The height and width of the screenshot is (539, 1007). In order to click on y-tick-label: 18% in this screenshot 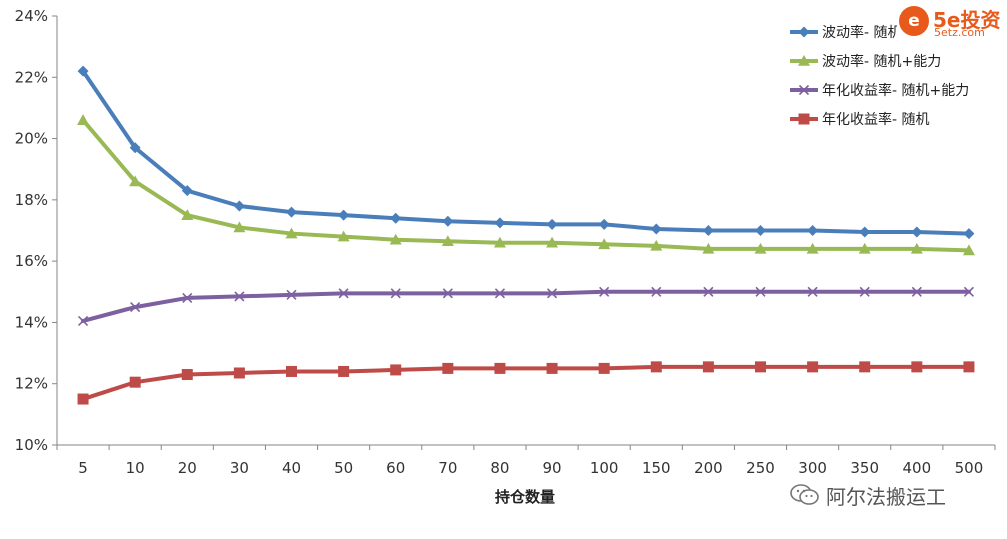, I will do `click(31, 200)`.